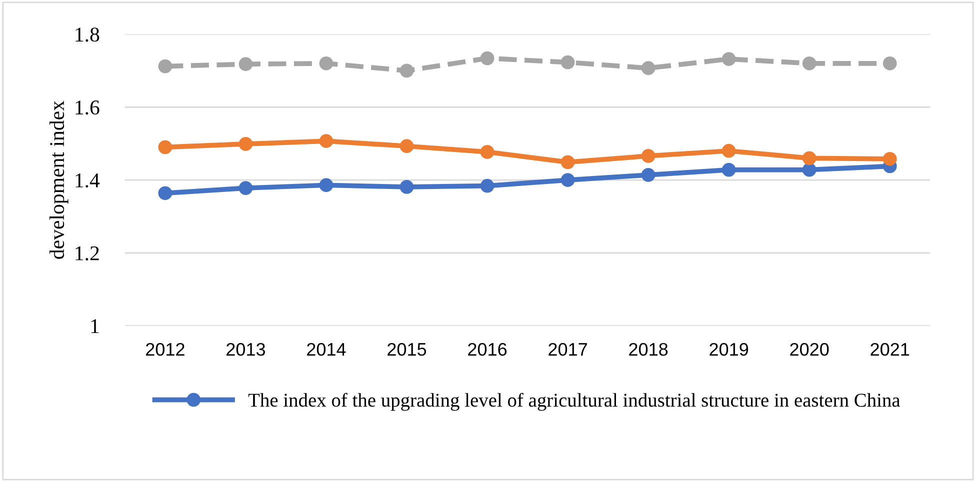 This screenshot has height=482, width=976. Describe the element at coordinates (88, 181) in the screenshot. I see `y-tick-label: 1.4` at that location.